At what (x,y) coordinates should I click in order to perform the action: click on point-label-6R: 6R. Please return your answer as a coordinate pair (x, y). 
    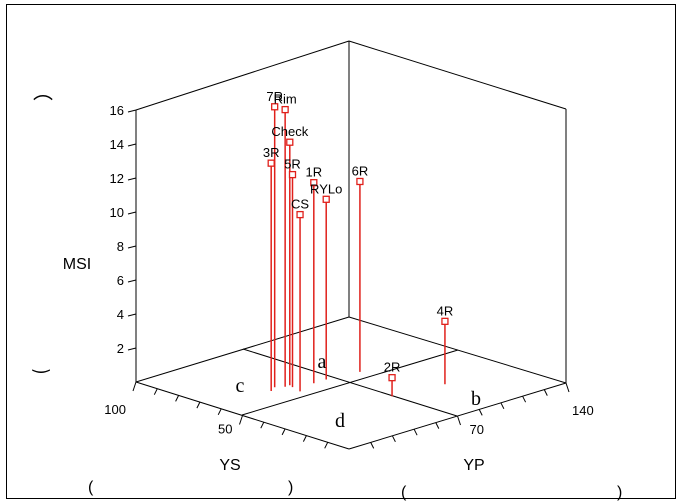
    Looking at the image, I should click on (360, 170).